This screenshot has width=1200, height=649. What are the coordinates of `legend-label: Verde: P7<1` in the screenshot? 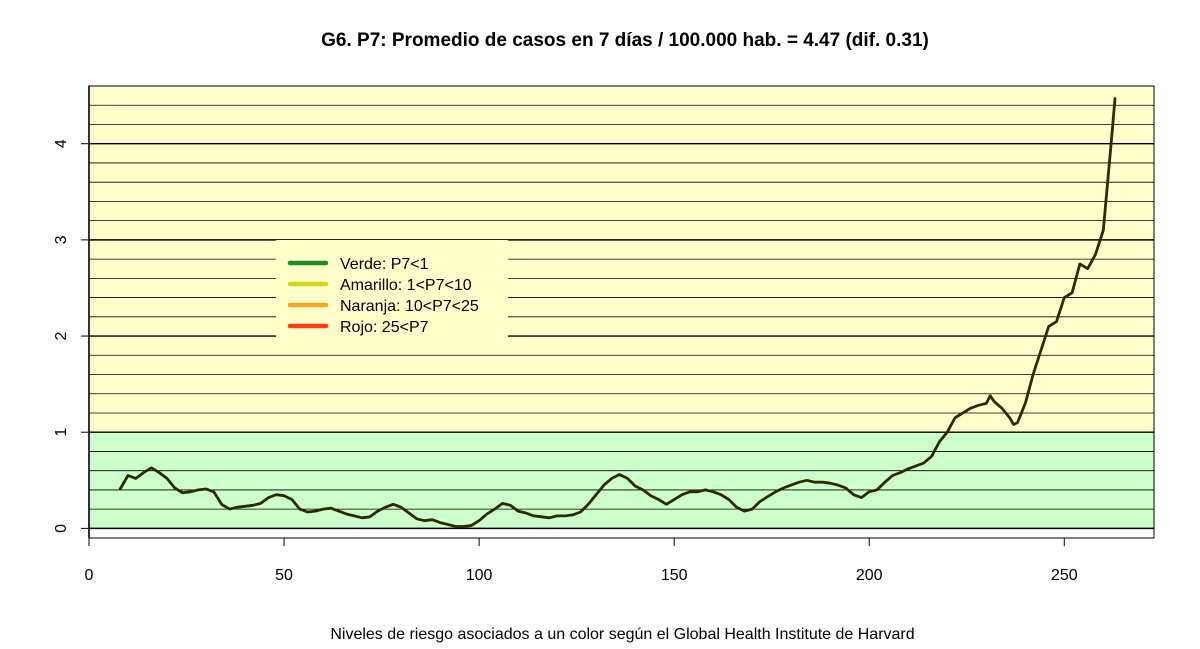 It's located at (384, 264).